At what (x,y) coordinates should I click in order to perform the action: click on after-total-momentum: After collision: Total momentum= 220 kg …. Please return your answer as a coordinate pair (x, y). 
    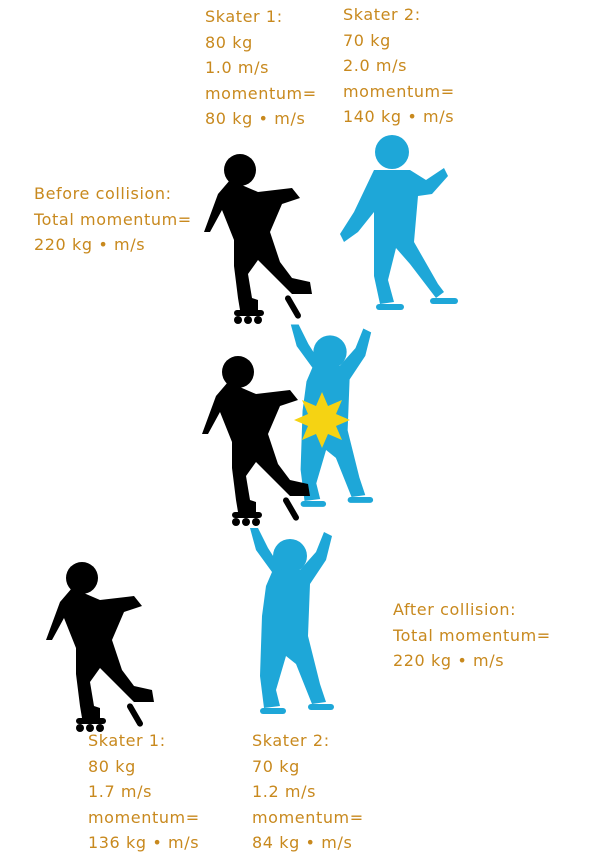
    Looking at the image, I should click on (472, 635).